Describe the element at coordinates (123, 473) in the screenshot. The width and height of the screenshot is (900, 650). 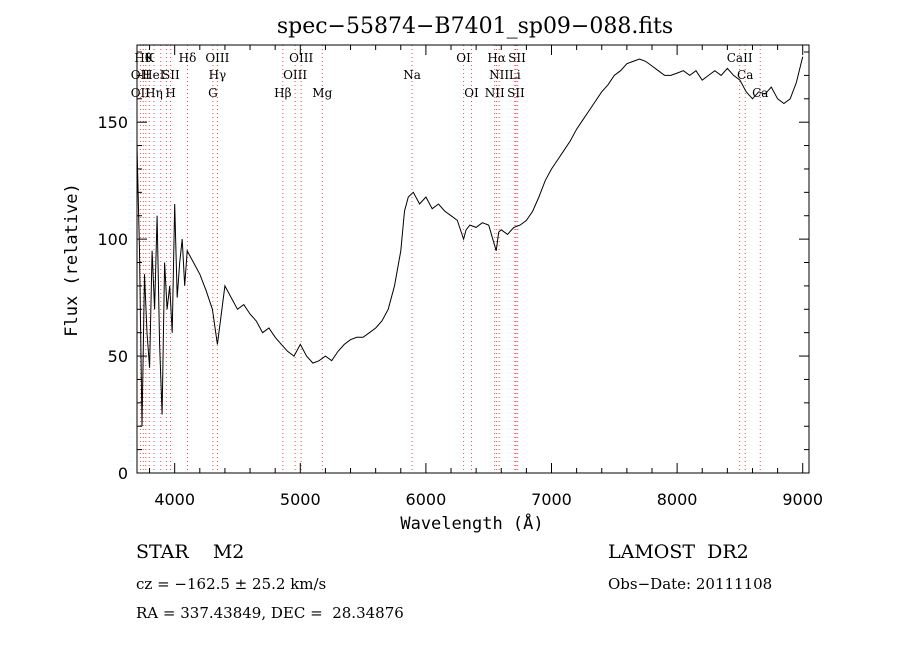
I see `y-tick-label-0: 0` at that location.